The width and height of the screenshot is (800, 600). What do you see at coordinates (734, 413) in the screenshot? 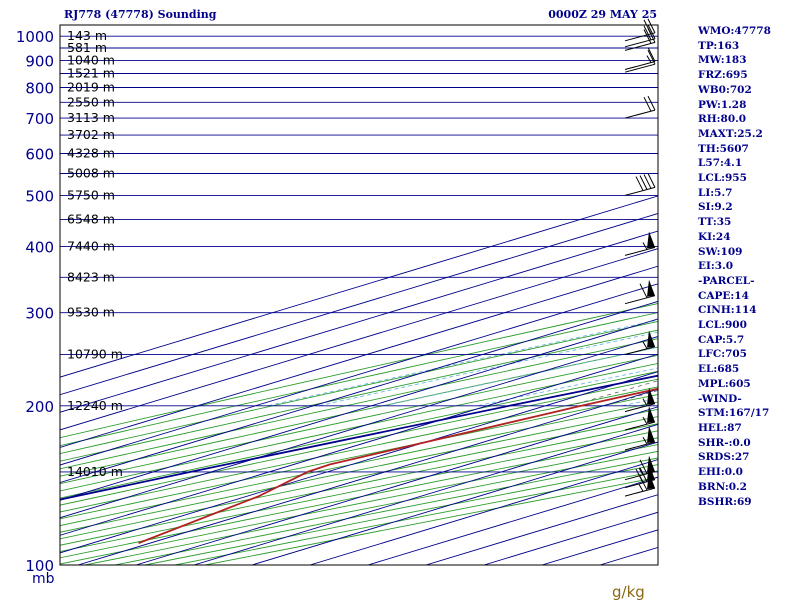
I see `stat-item: STM:167/17` at bounding box center [734, 413].